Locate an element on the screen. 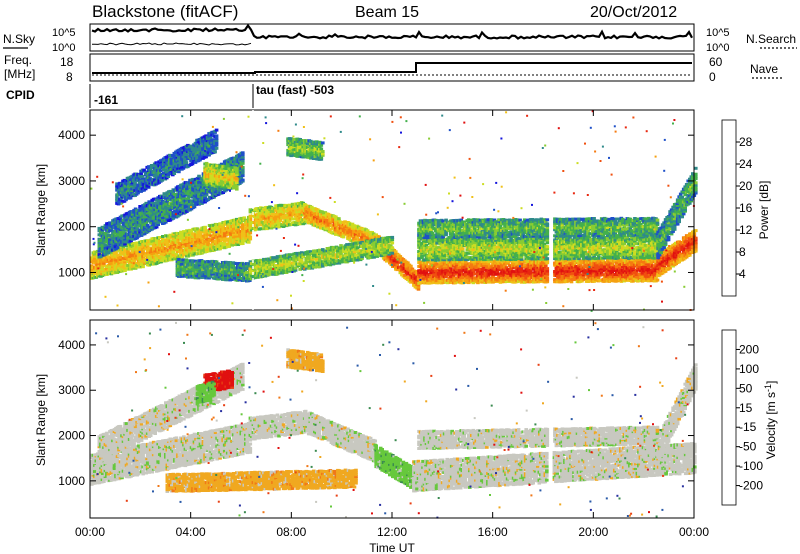  frequency-panel: Freq. [MHz] 18 8 60 0 Nave is located at coordinates (393, 68).